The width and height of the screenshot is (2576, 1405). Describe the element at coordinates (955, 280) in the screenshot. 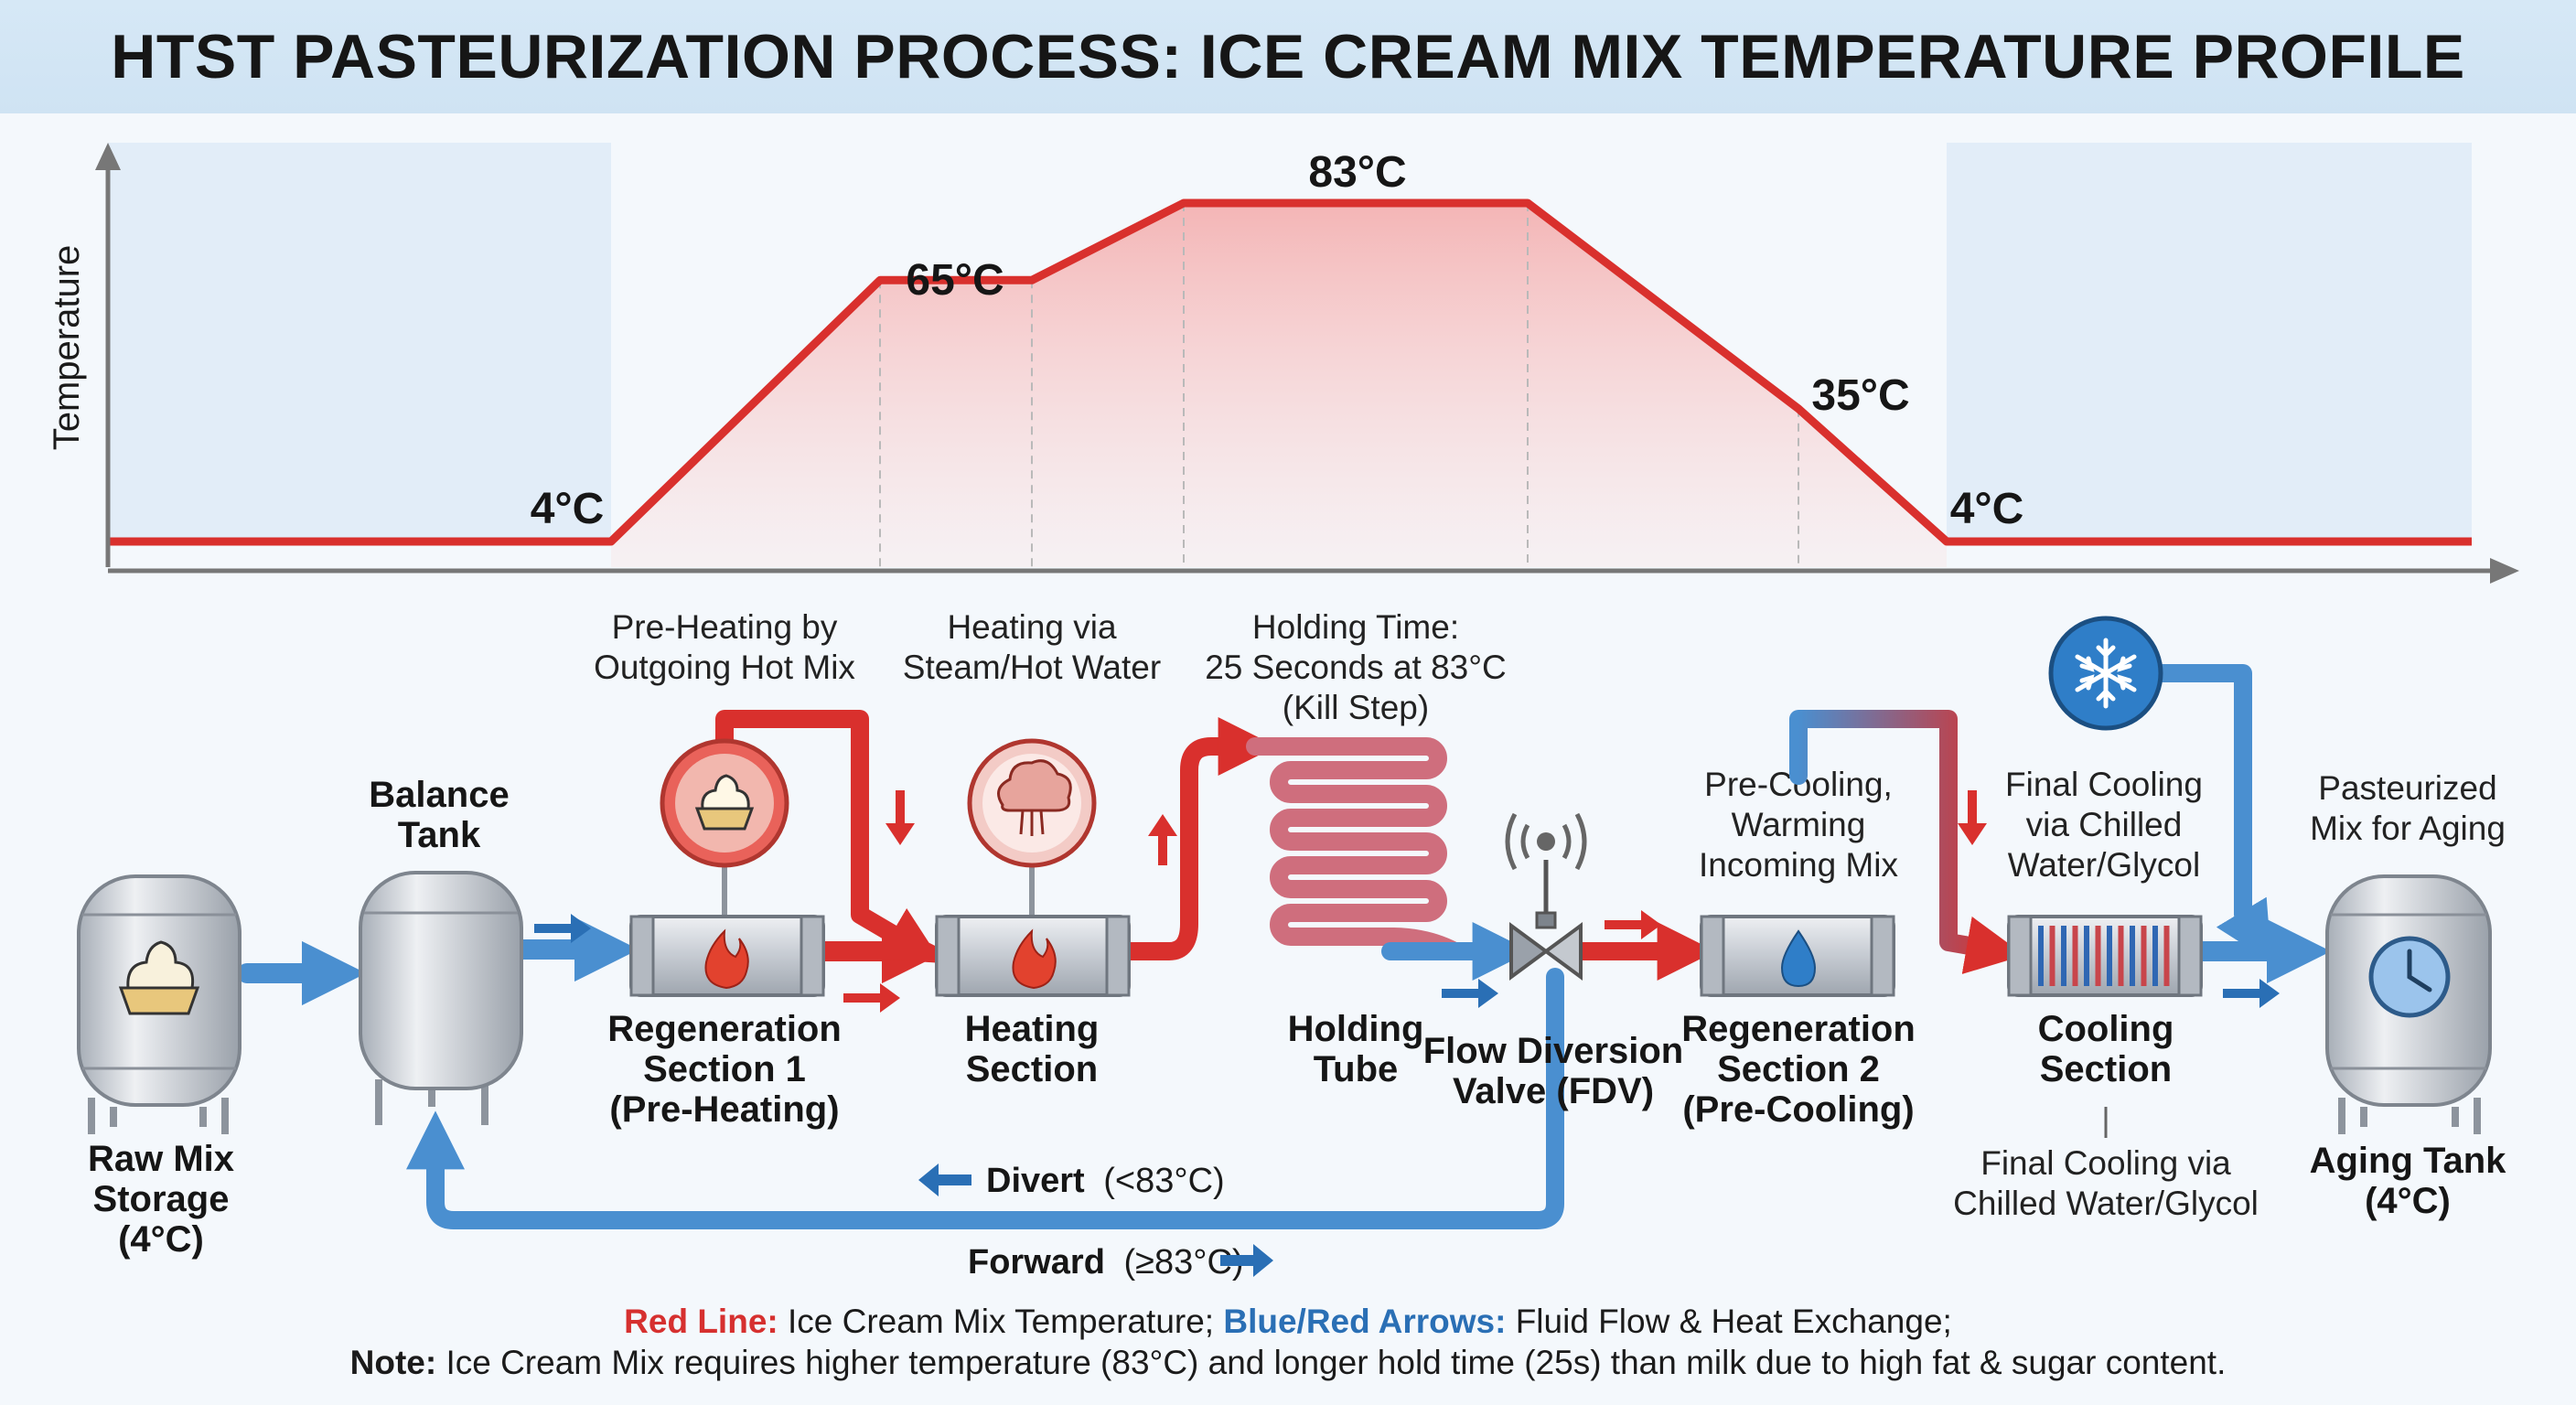

I see `temp-label-65c: 65°C` at that location.